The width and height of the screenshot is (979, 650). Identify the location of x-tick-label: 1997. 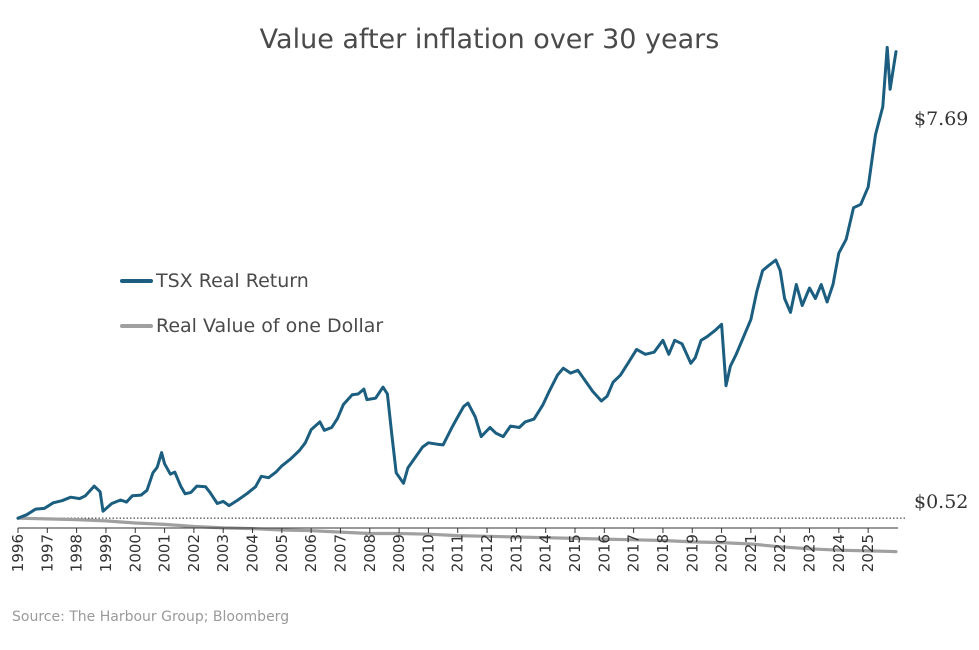
(47, 553).